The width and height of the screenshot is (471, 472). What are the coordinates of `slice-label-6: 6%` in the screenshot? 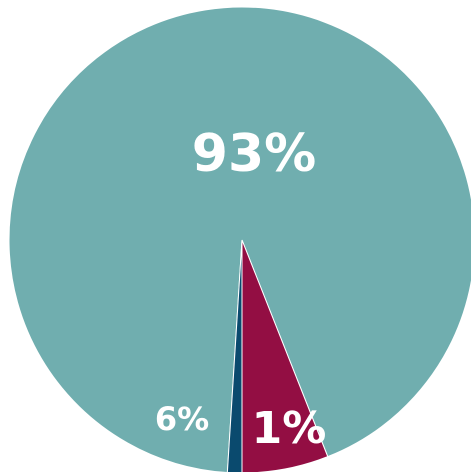 It's located at (182, 419).